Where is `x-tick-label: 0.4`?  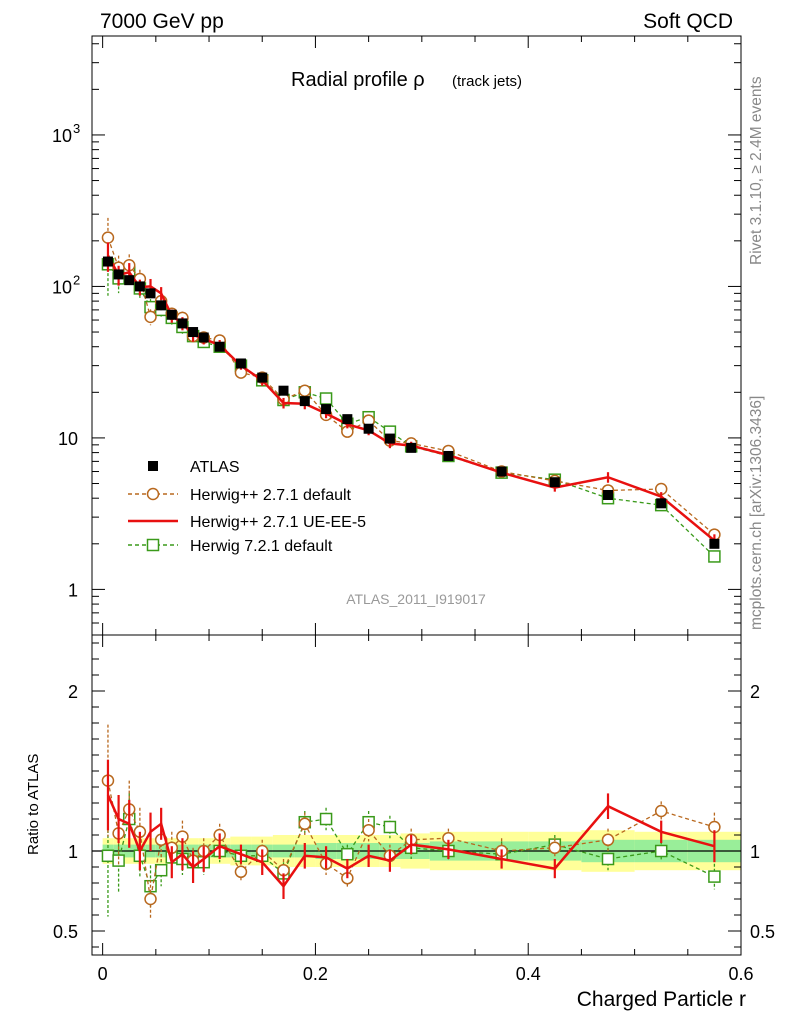 x-tick-label: 0.4 is located at coordinates (528, 974).